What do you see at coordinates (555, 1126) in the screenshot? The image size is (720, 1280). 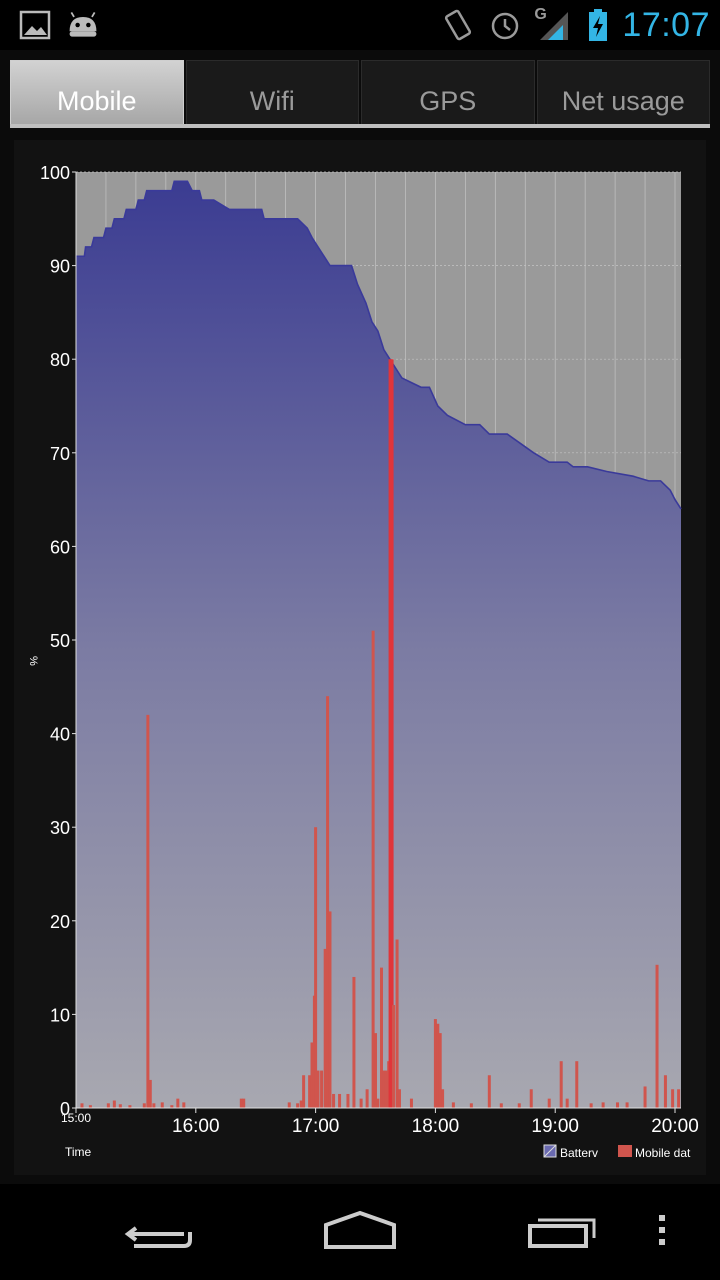 I see `x-tick-label: 19:00` at bounding box center [555, 1126].